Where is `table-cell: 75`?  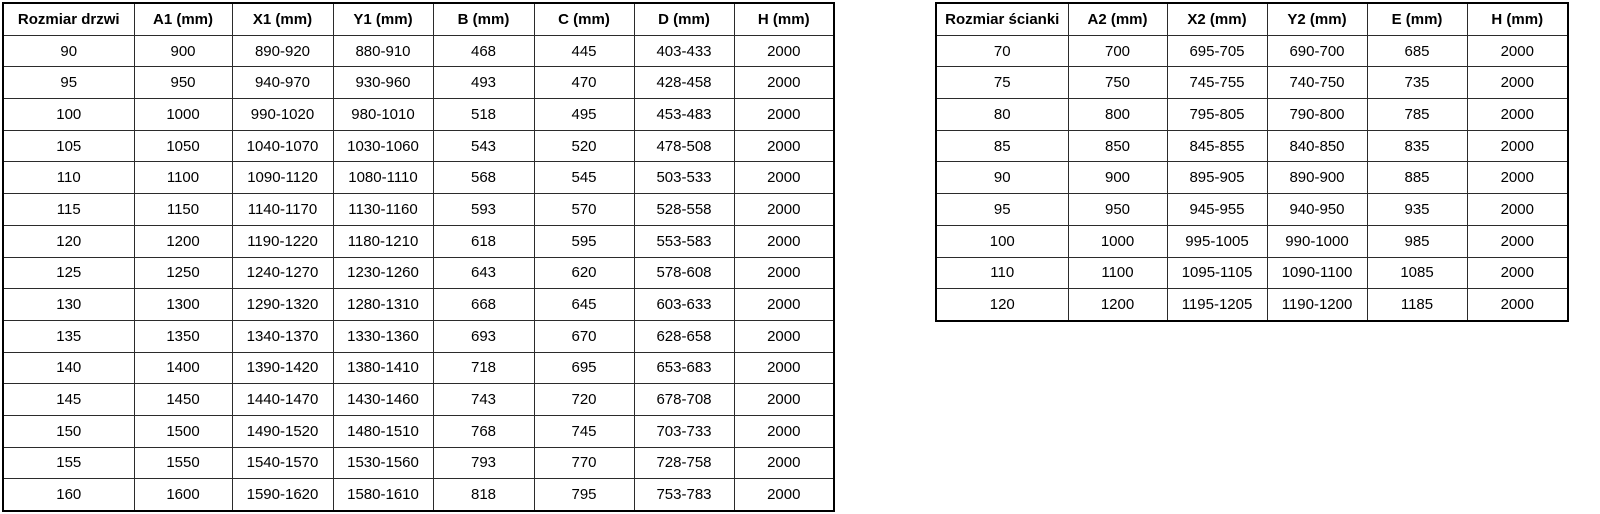
table-cell: 75 is located at coordinates (1002, 83).